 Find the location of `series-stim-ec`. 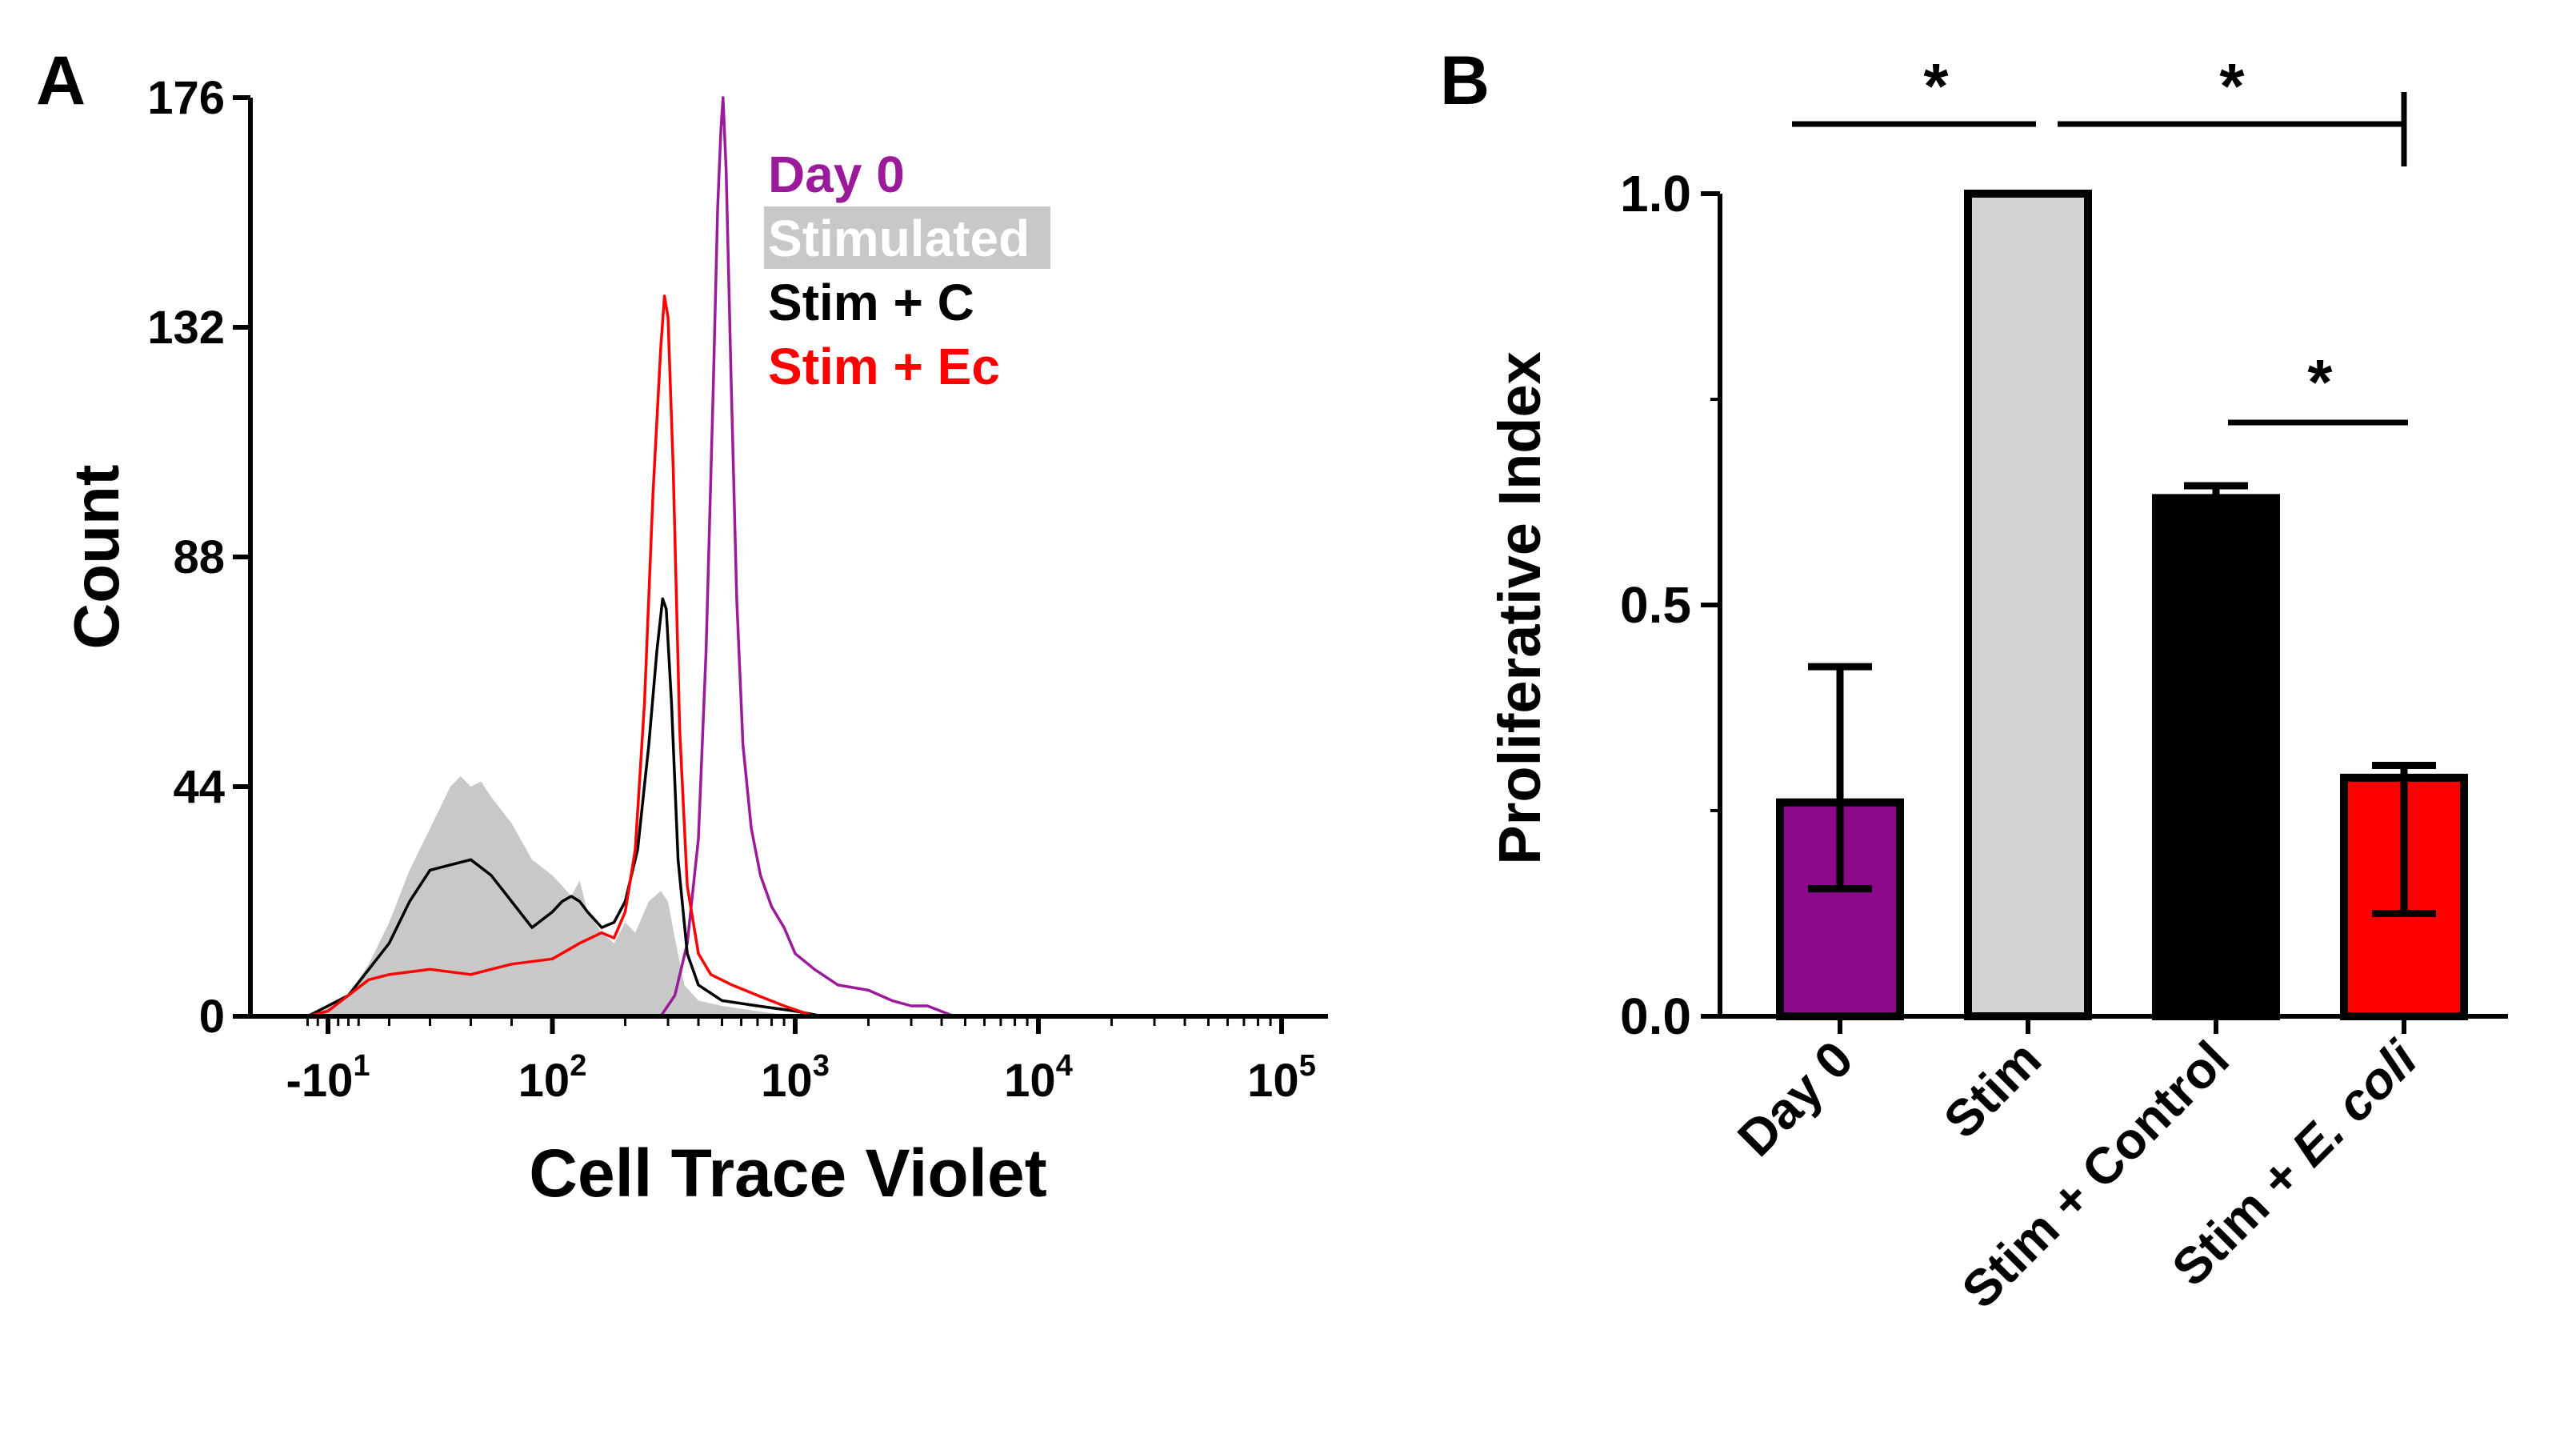

series-stim-ec is located at coordinates (561, 656).